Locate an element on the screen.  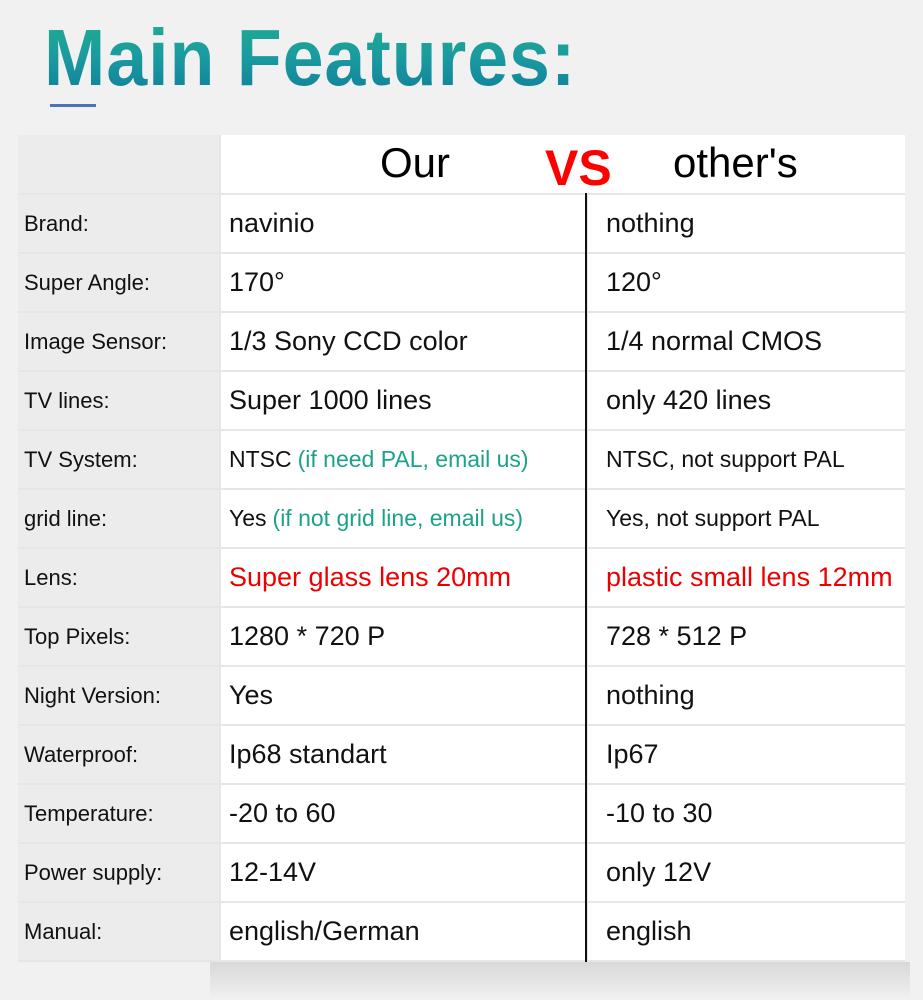
header-cell is located at coordinates (563, 164).